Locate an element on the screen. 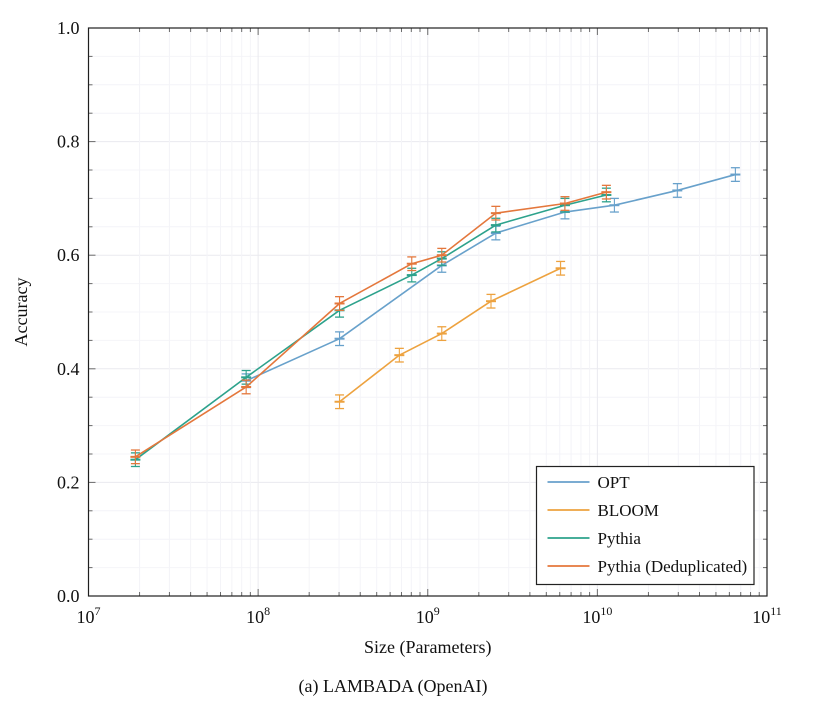 This screenshot has width=840, height=709. legend-label: Pythia (Deduplicated) is located at coordinates (673, 566).